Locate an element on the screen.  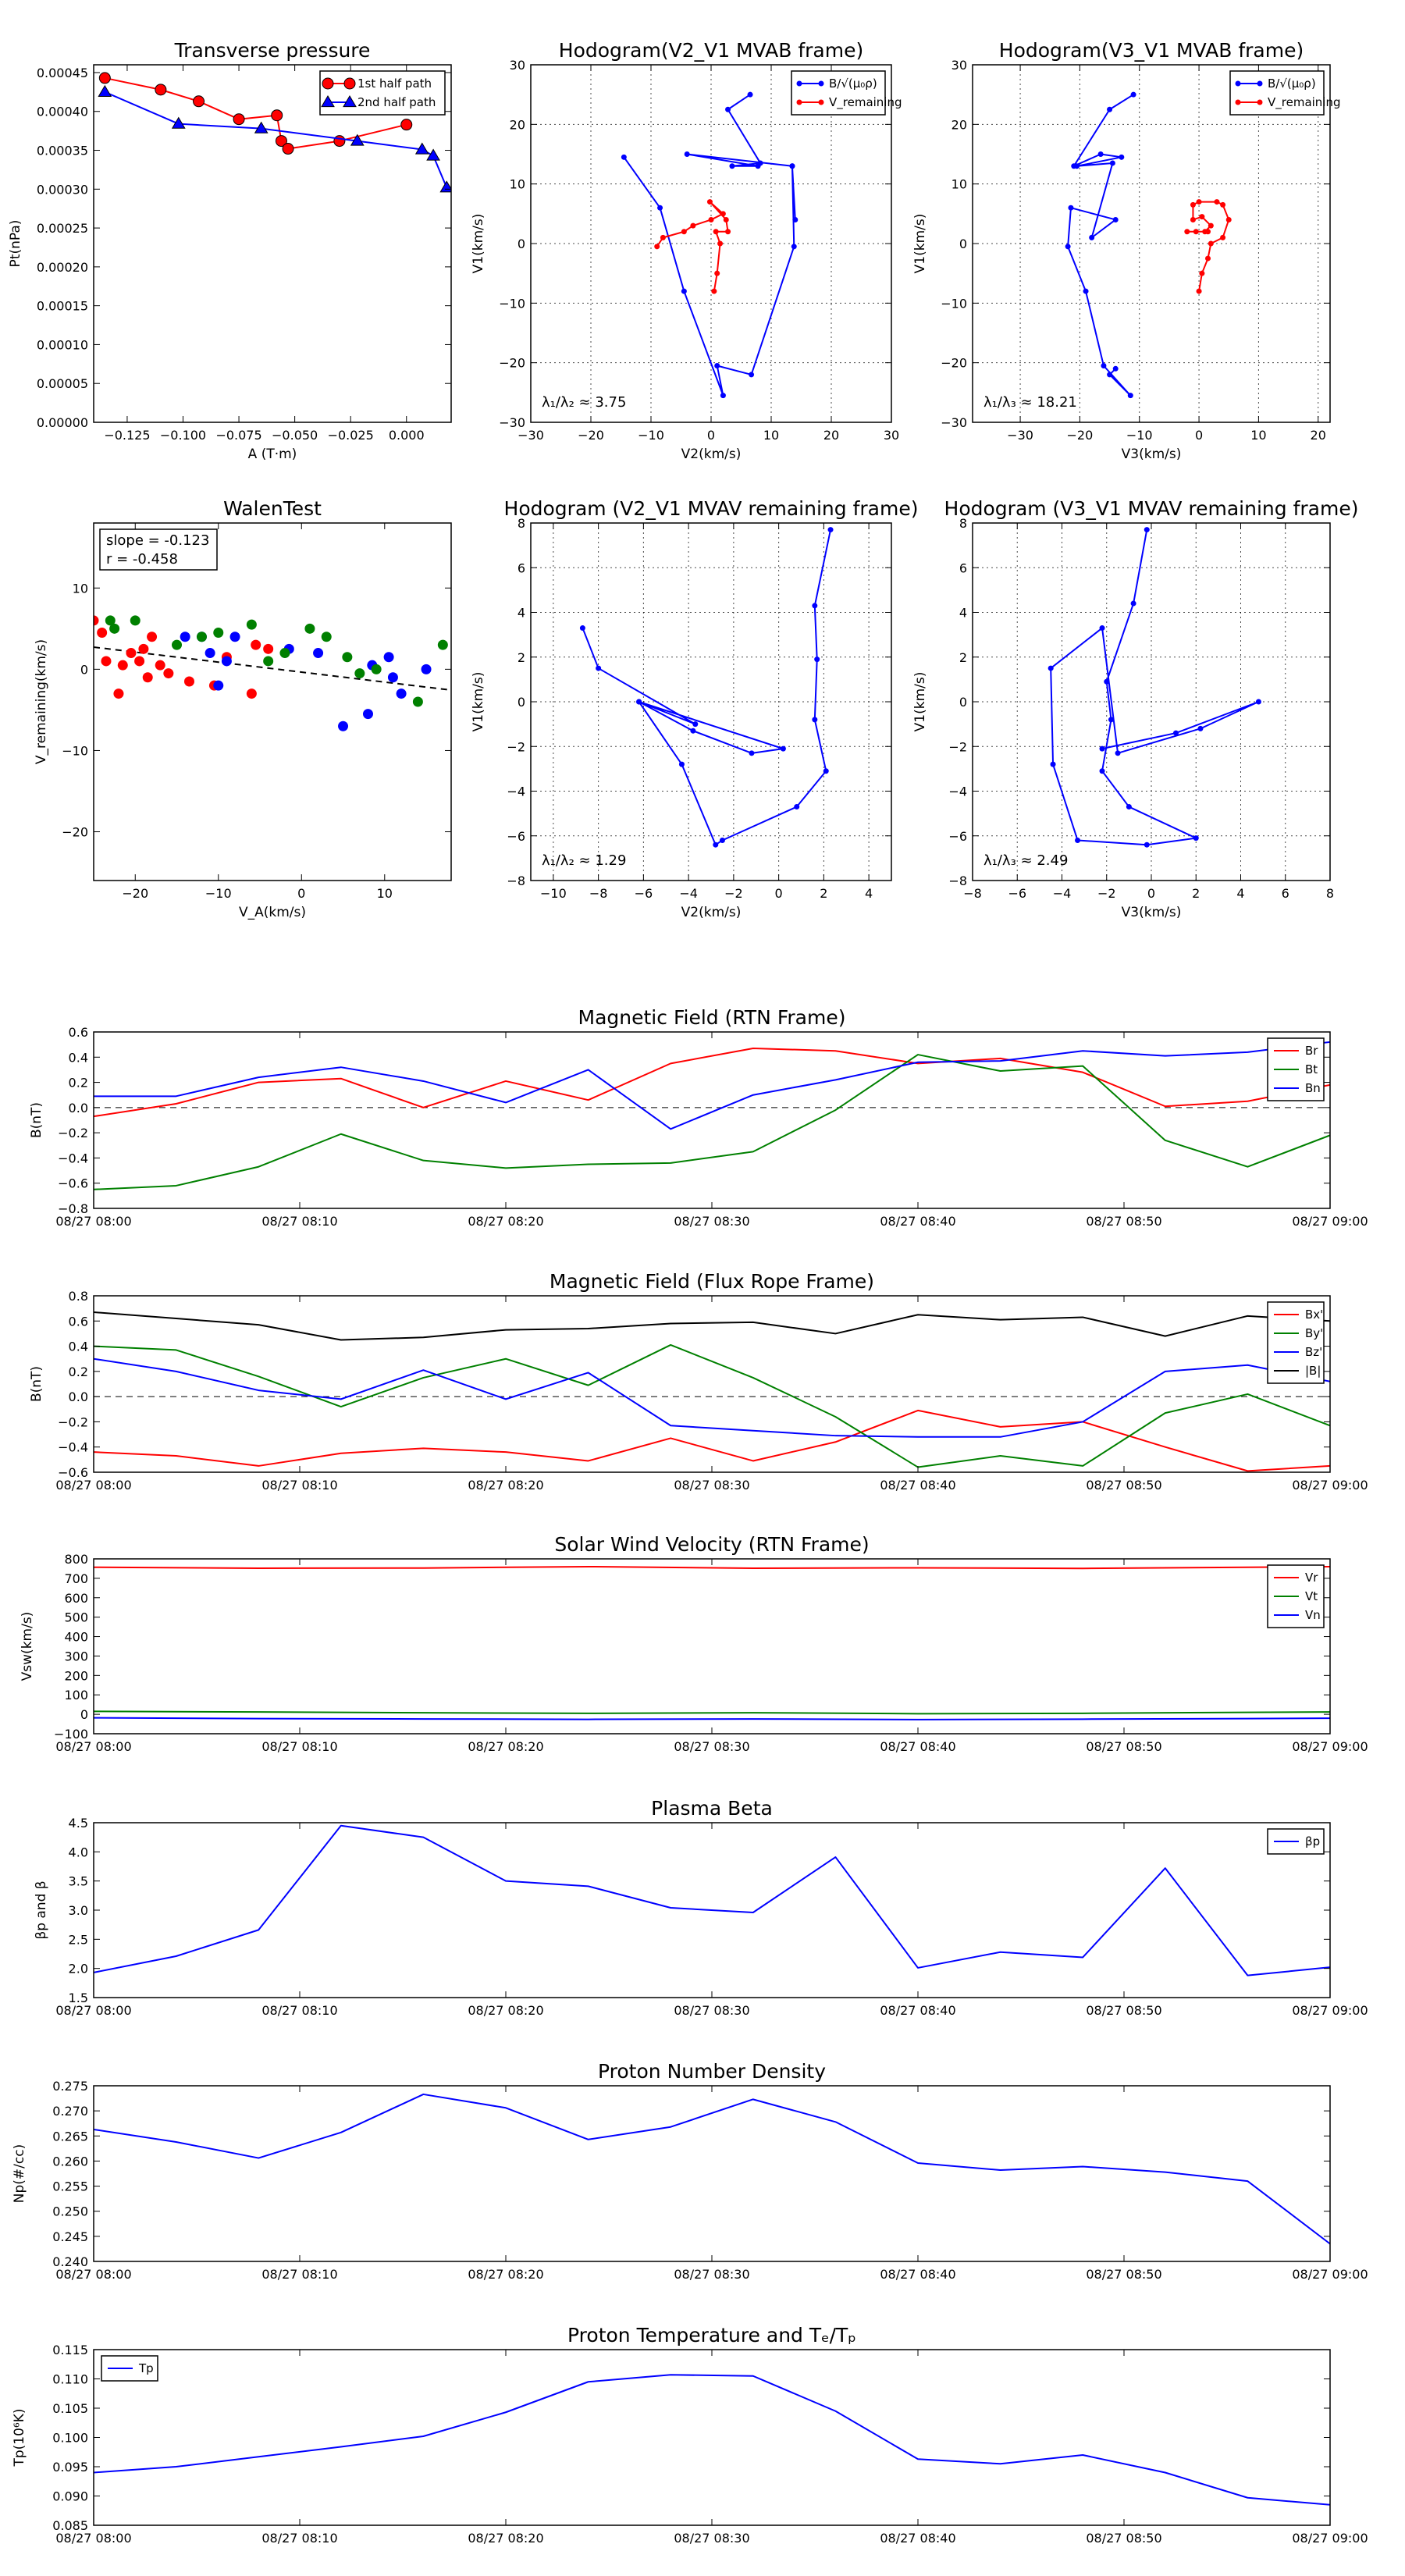
chart-title: Plasma Beta is located at coordinates (712, 1808).